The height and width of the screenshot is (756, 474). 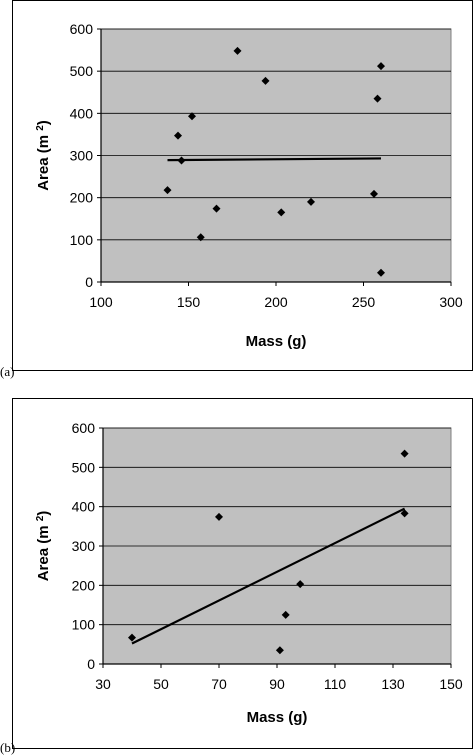 I want to click on x-tick-label: 50, so click(x=161, y=684).